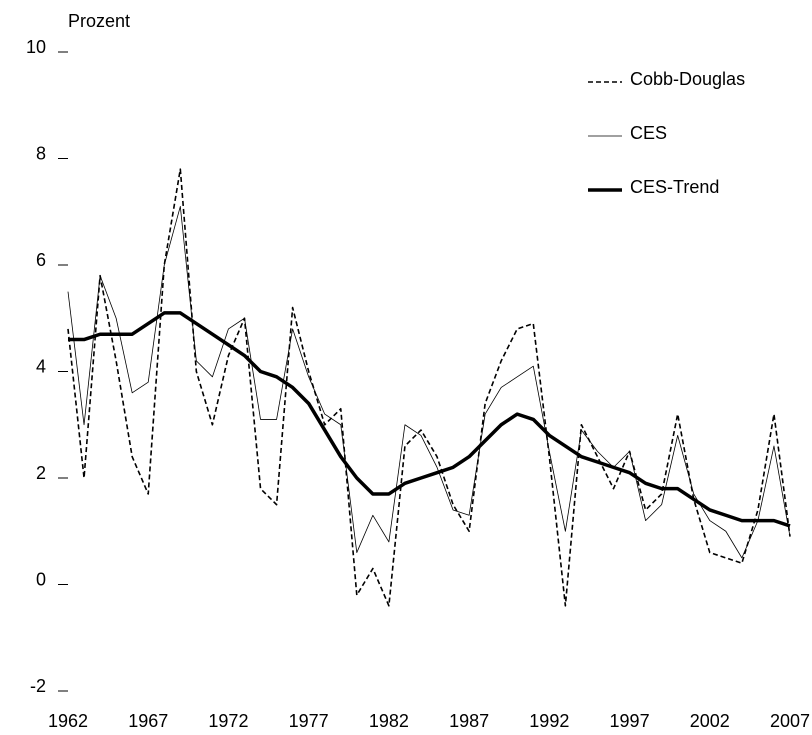 This screenshot has height=735, width=812. Describe the element at coordinates (38, 686) in the screenshot. I see `y-tick-label: -2` at that location.